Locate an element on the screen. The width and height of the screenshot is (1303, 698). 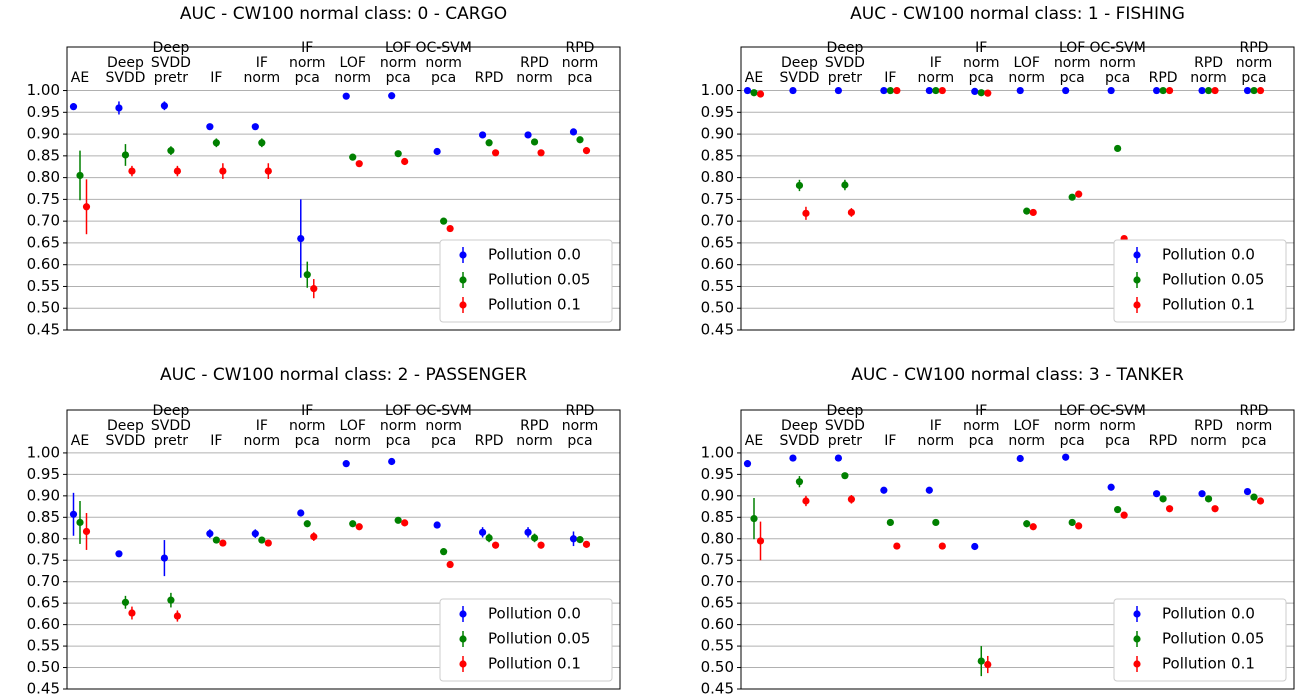
y-tick-label: 0.50 is located at coordinates (43, 308).